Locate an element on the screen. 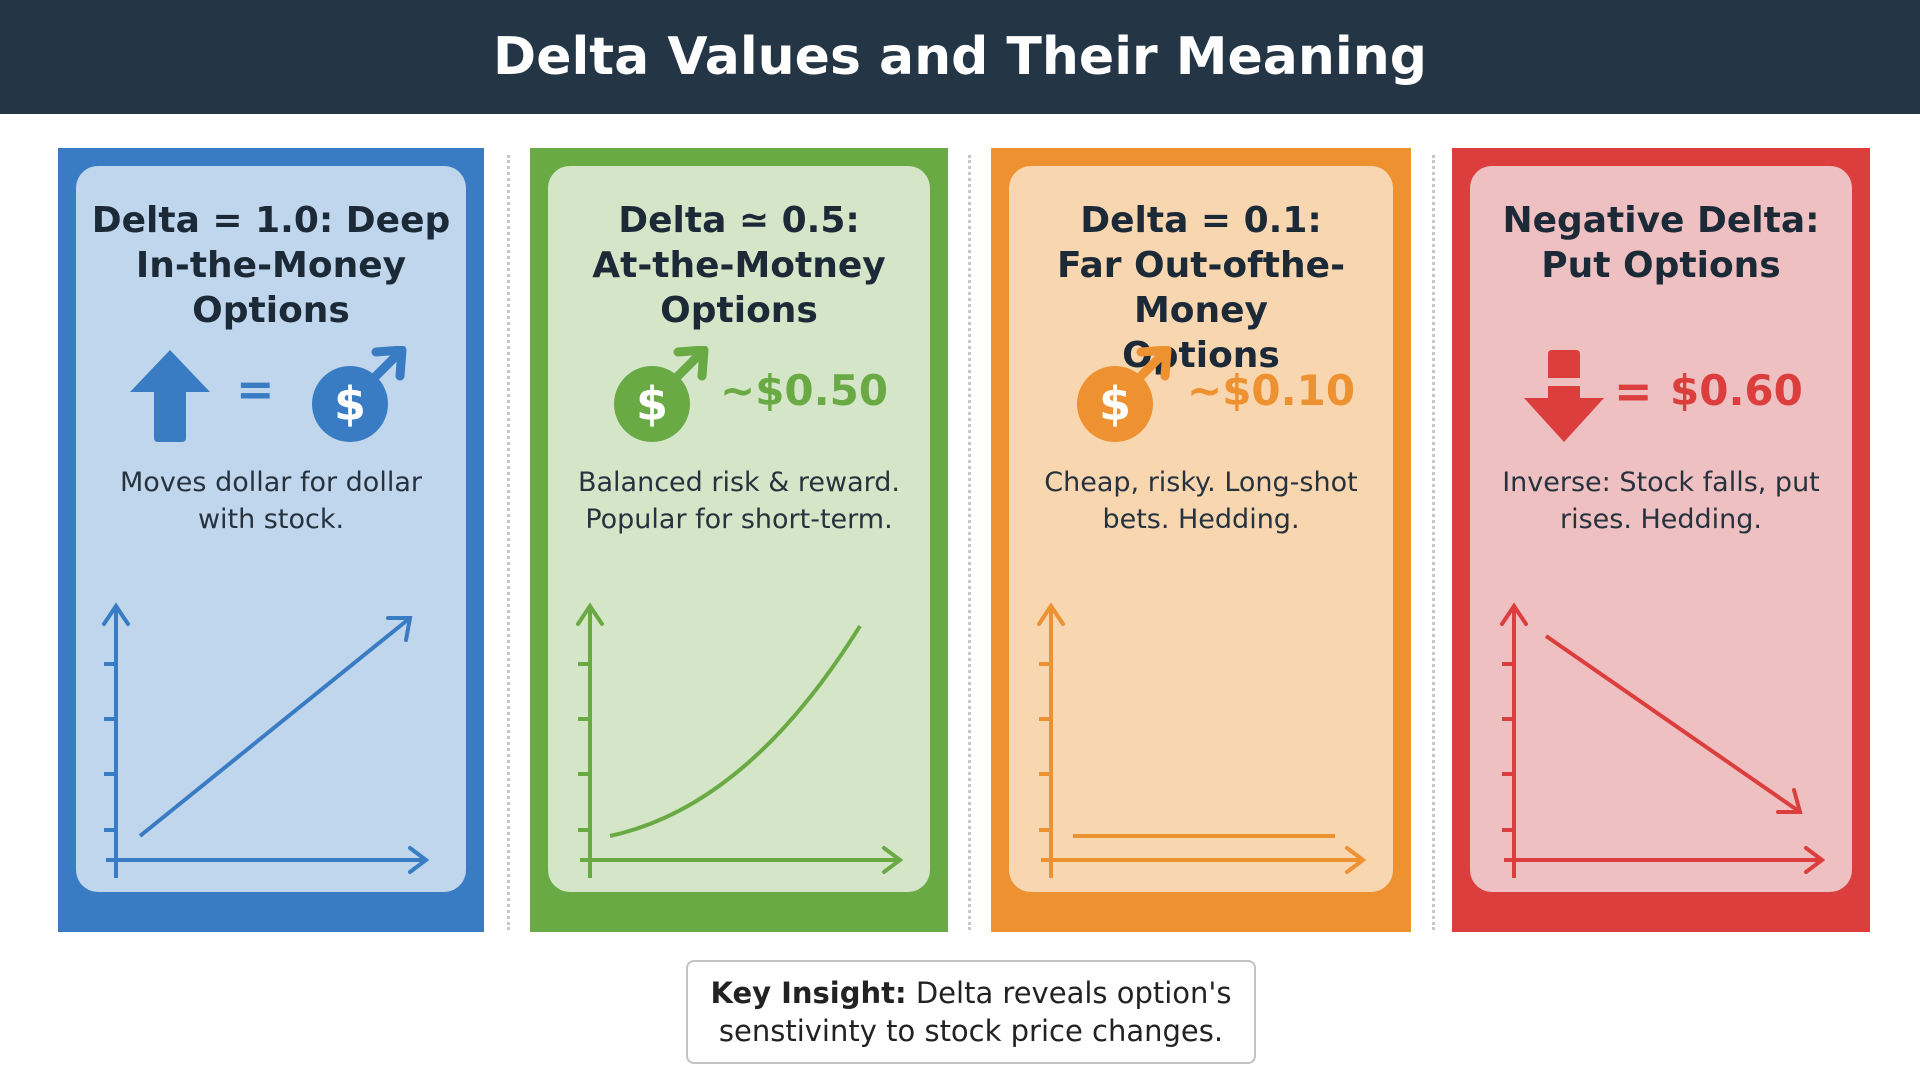 The image size is (1920, 1080). card-title: Delta = 1.0: Deep In-the-Money Options is located at coordinates (271, 265).